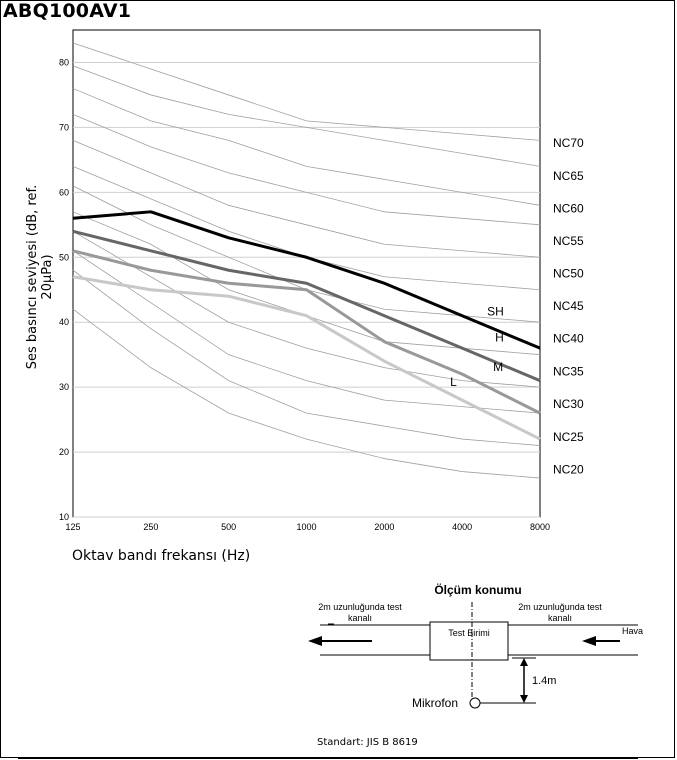 Image resolution: width=677 pixels, height=760 pixels. I want to click on y-tick-label: 70, so click(64, 127).